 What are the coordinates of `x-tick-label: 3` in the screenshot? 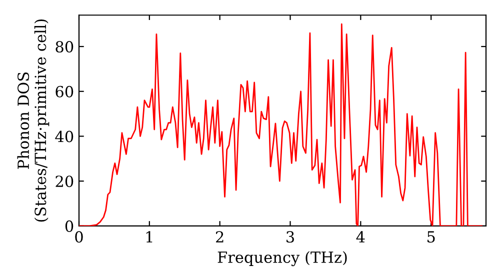 It's located at (290, 237).